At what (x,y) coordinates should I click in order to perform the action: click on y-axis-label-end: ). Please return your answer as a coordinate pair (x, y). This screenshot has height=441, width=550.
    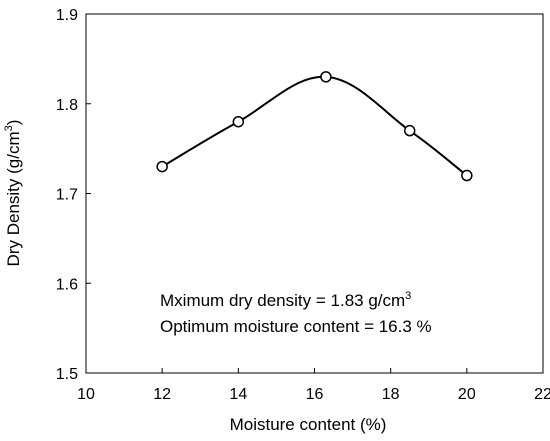
    Looking at the image, I should click on (13, 123).